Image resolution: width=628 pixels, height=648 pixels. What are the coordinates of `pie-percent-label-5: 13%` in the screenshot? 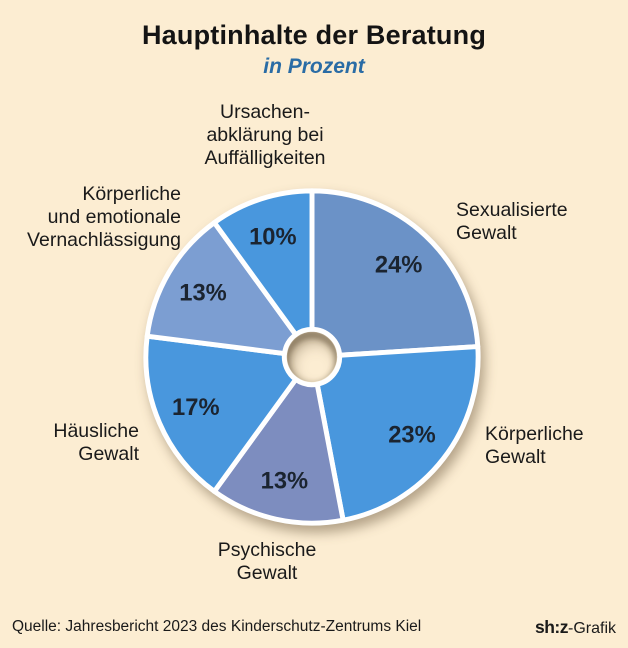 It's located at (202, 293).